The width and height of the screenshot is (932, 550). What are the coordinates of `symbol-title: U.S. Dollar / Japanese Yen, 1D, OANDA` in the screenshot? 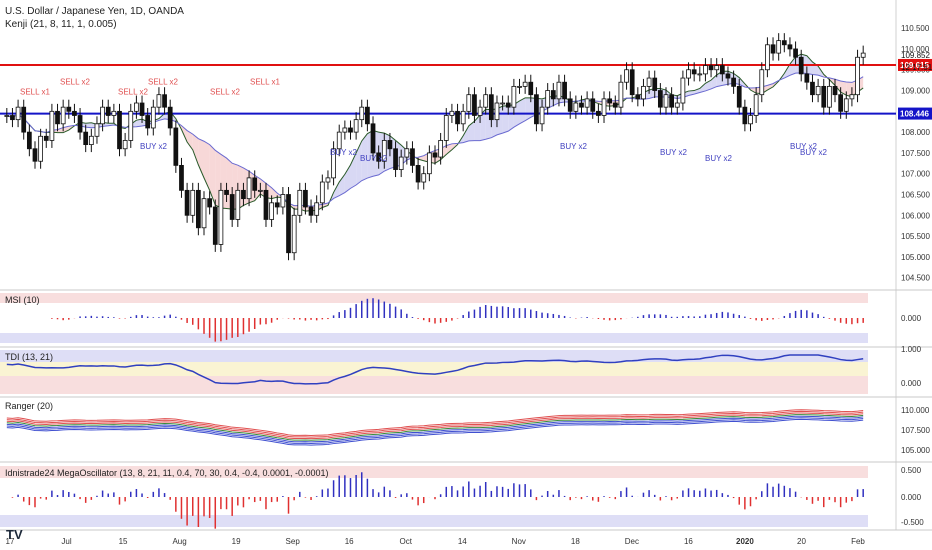 It's located at (94, 11).